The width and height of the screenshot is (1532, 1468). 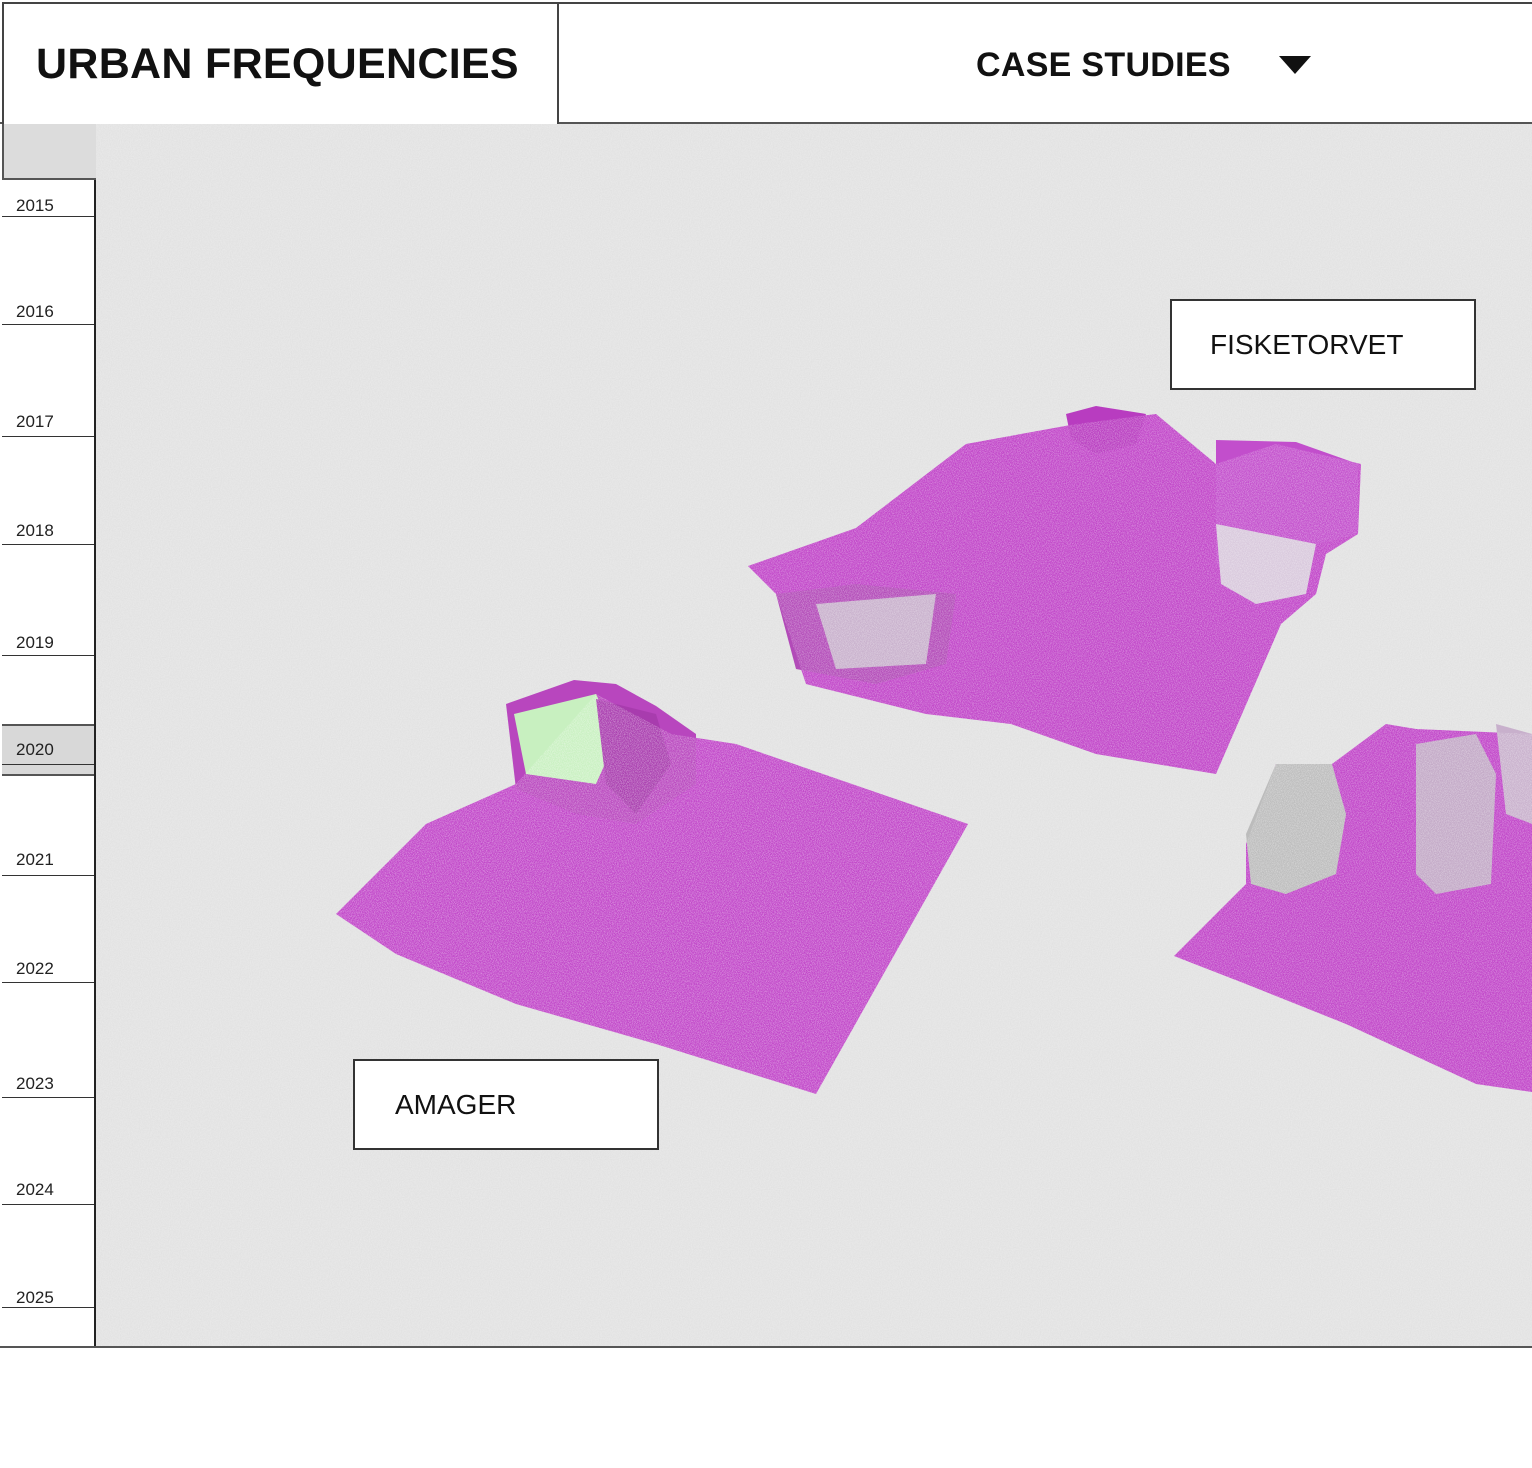 I want to click on site-title: URBAN FREQUENCIES, so click(x=277, y=64).